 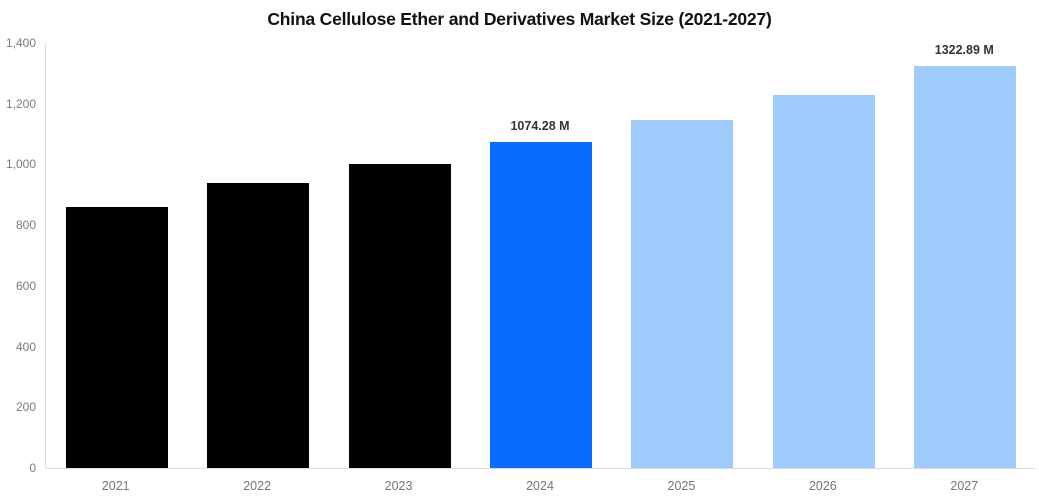 I want to click on x-tick-label-2025: 2025, so click(x=681, y=486).